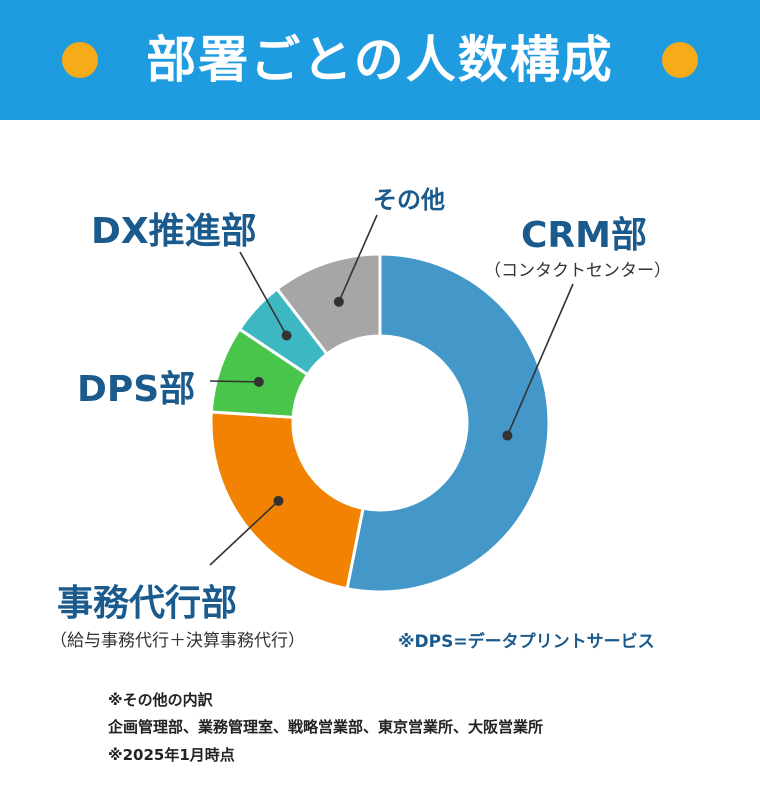 The height and width of the screenshot is (800, 760). I want to click on leader-dot-dx, so click(286, 335).